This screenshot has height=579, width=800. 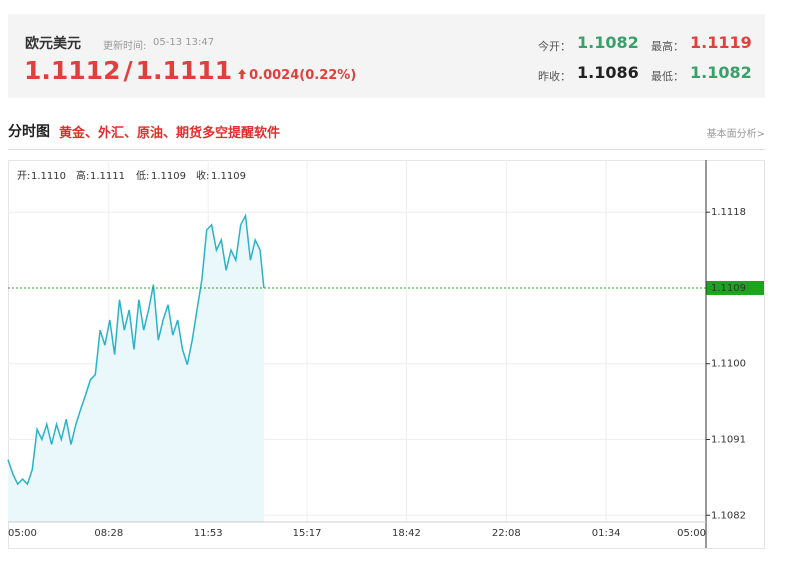 What do you see at coordinates (23, 176) in the screenshot?
I see `ohlc-label: 开:` at bounding box center [23, 176].